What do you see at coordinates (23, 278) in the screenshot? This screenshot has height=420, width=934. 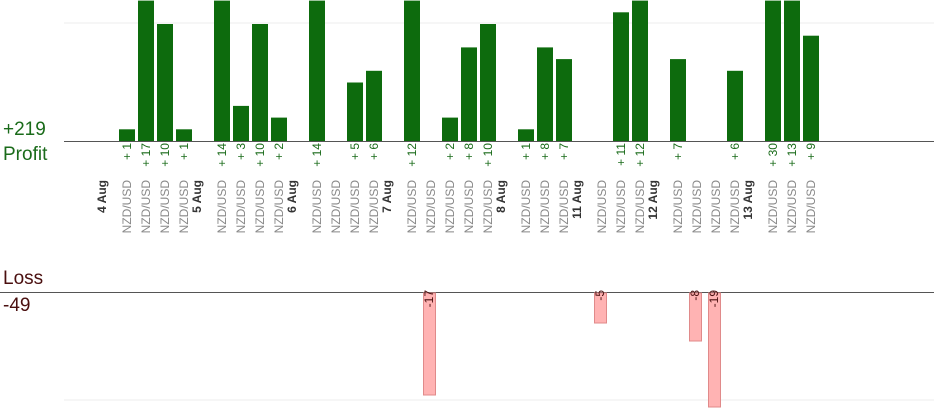 I see `loss-label: Loss` at bounding box center [23, 278].